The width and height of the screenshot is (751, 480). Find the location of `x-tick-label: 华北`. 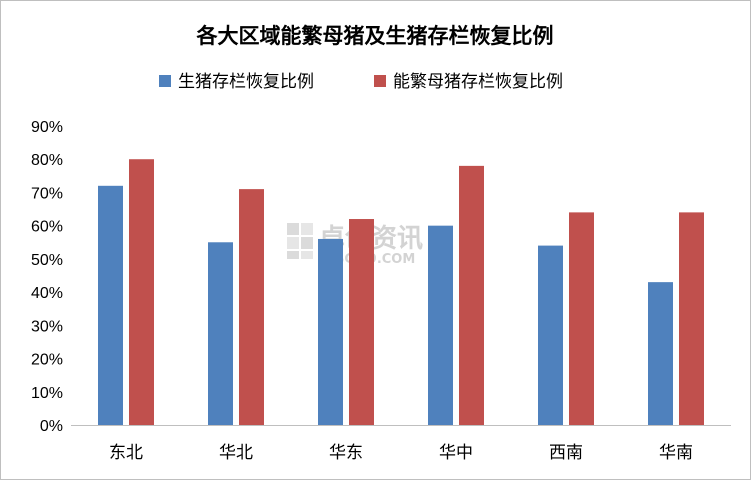

x-tick-label: 华北 is located at coordinates (236, 453).